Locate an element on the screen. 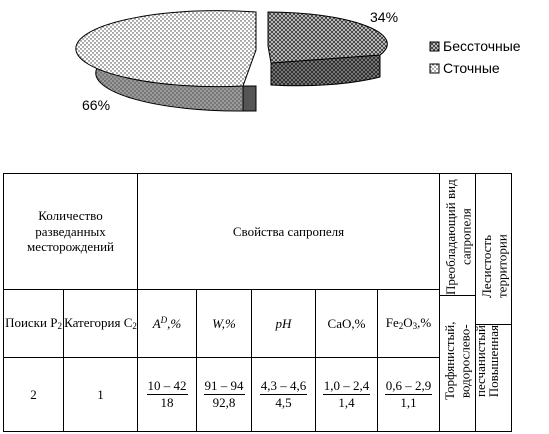 The height and width of the screenshot is (434, 549). value-search-p2: 2 is located at coordinates (33, 394).